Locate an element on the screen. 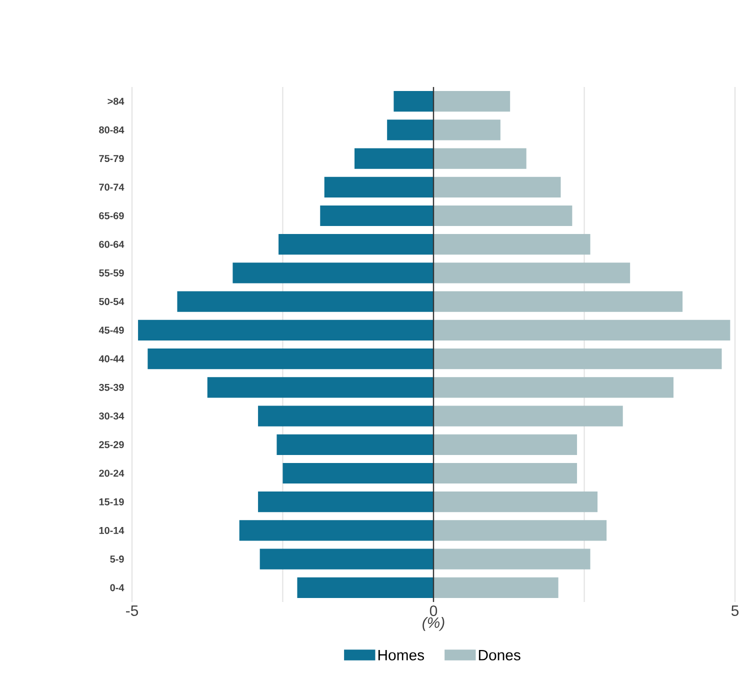 This screenshot has height=689, width=751. y-tick-label: 60-64 is located at coordinates (111, 244).